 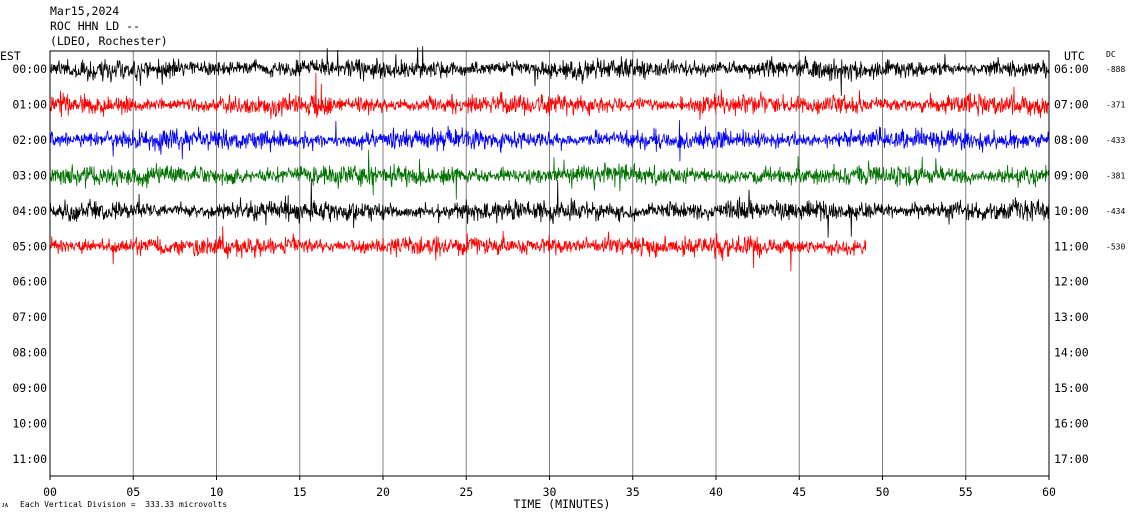 I want to click on est-row-label: 02:00, so click(x=29, y=140).